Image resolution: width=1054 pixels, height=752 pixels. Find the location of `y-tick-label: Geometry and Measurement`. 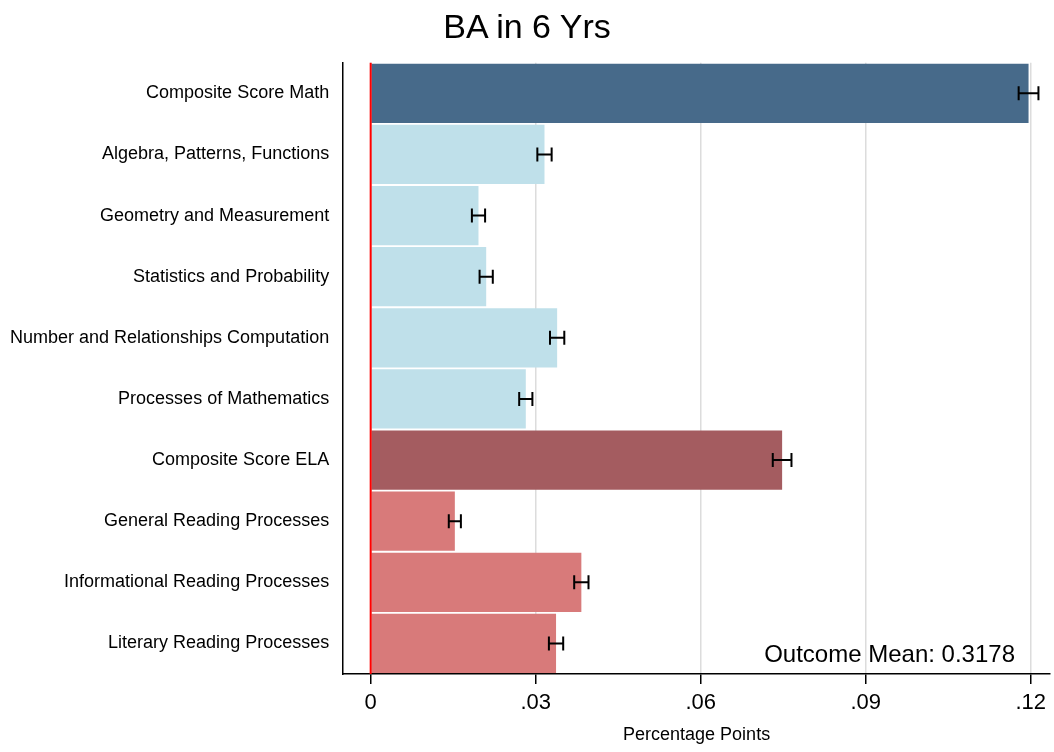

y-tick-label: Geometry and Measurement is located at coordinates (215, 214).